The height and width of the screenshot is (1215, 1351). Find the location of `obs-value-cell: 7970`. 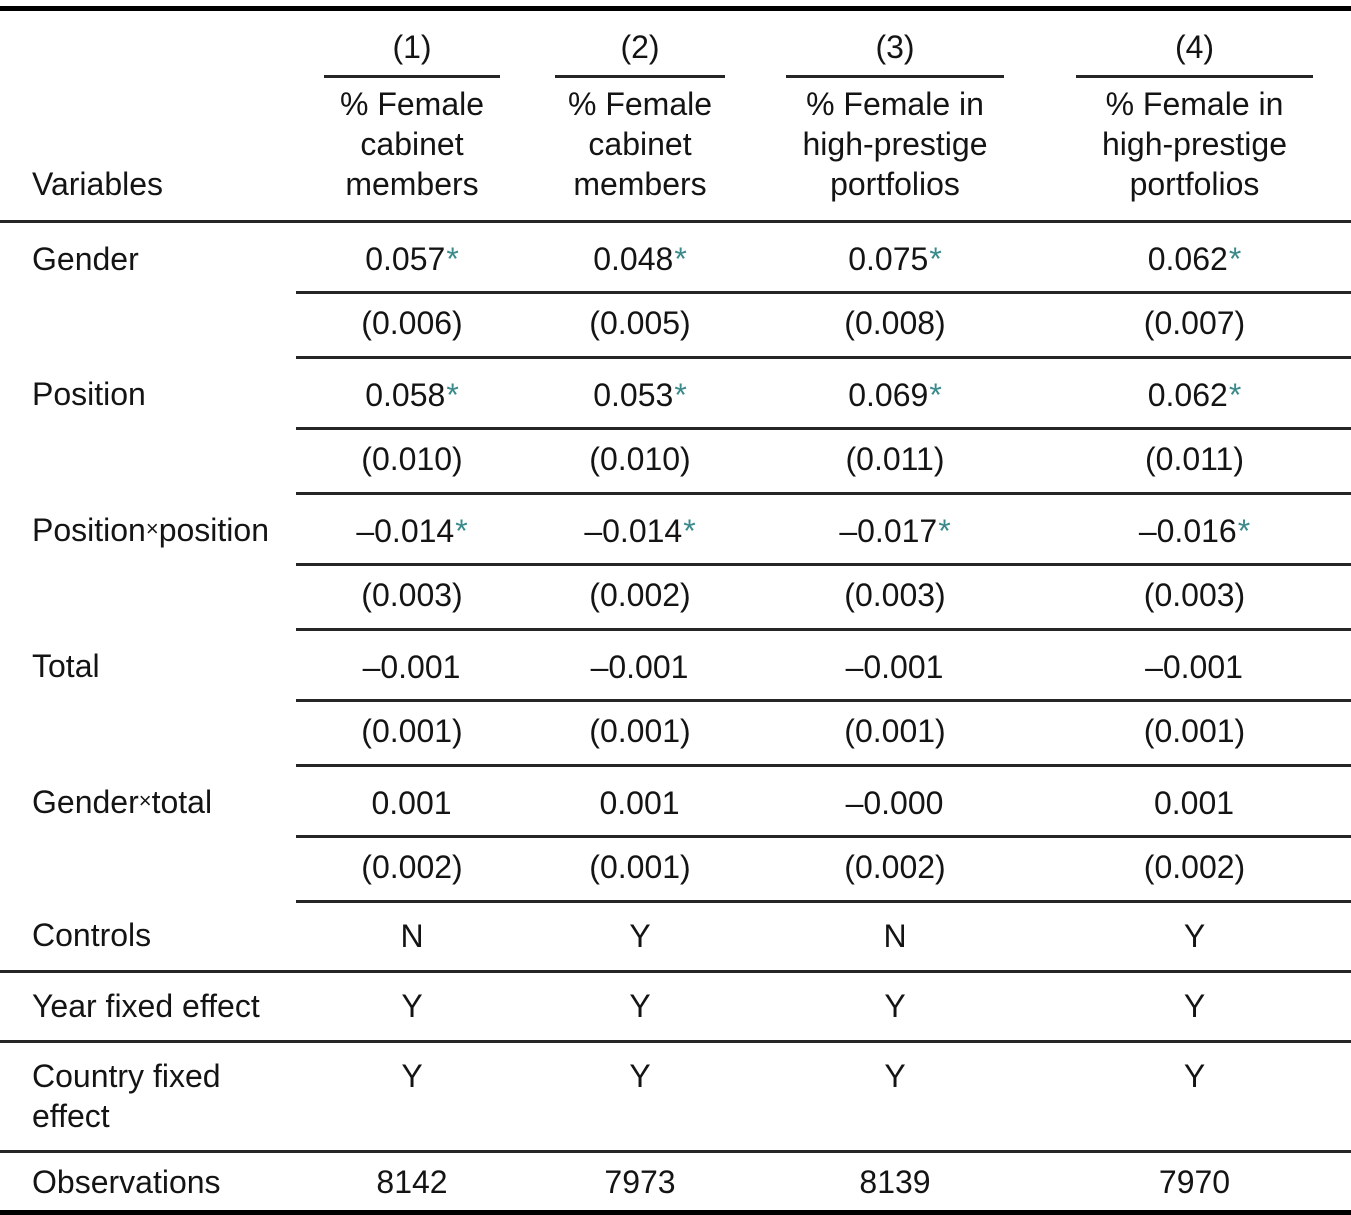

obs-value-cell: 7970 is located at coordinates (1194, 1182).